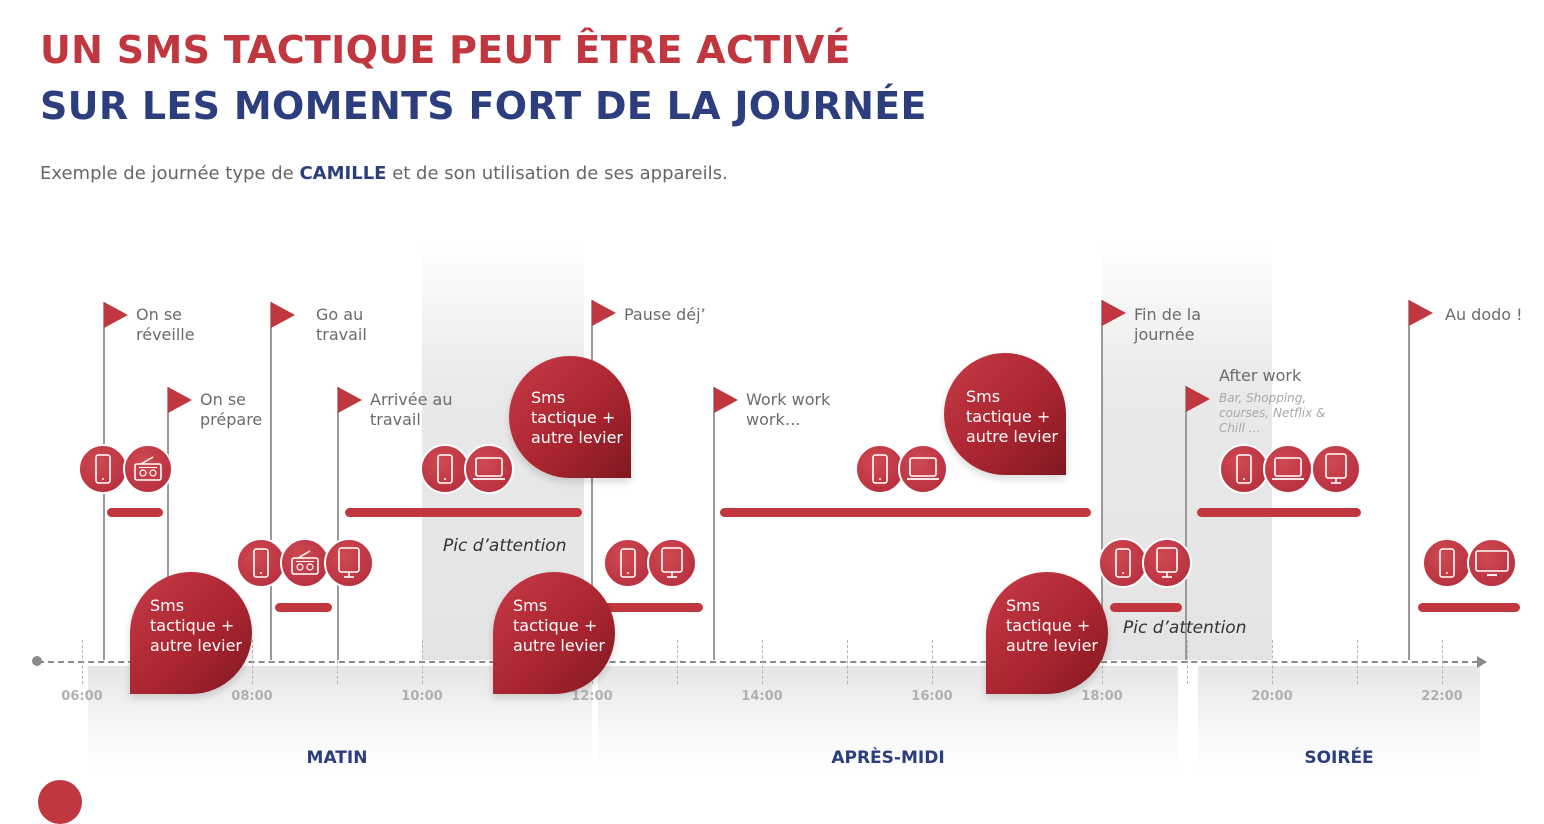 Image resolution: width=1544 pixels, height=824 pixels. I want to click on time-axis-arrow-icon, so click(1482, 662).